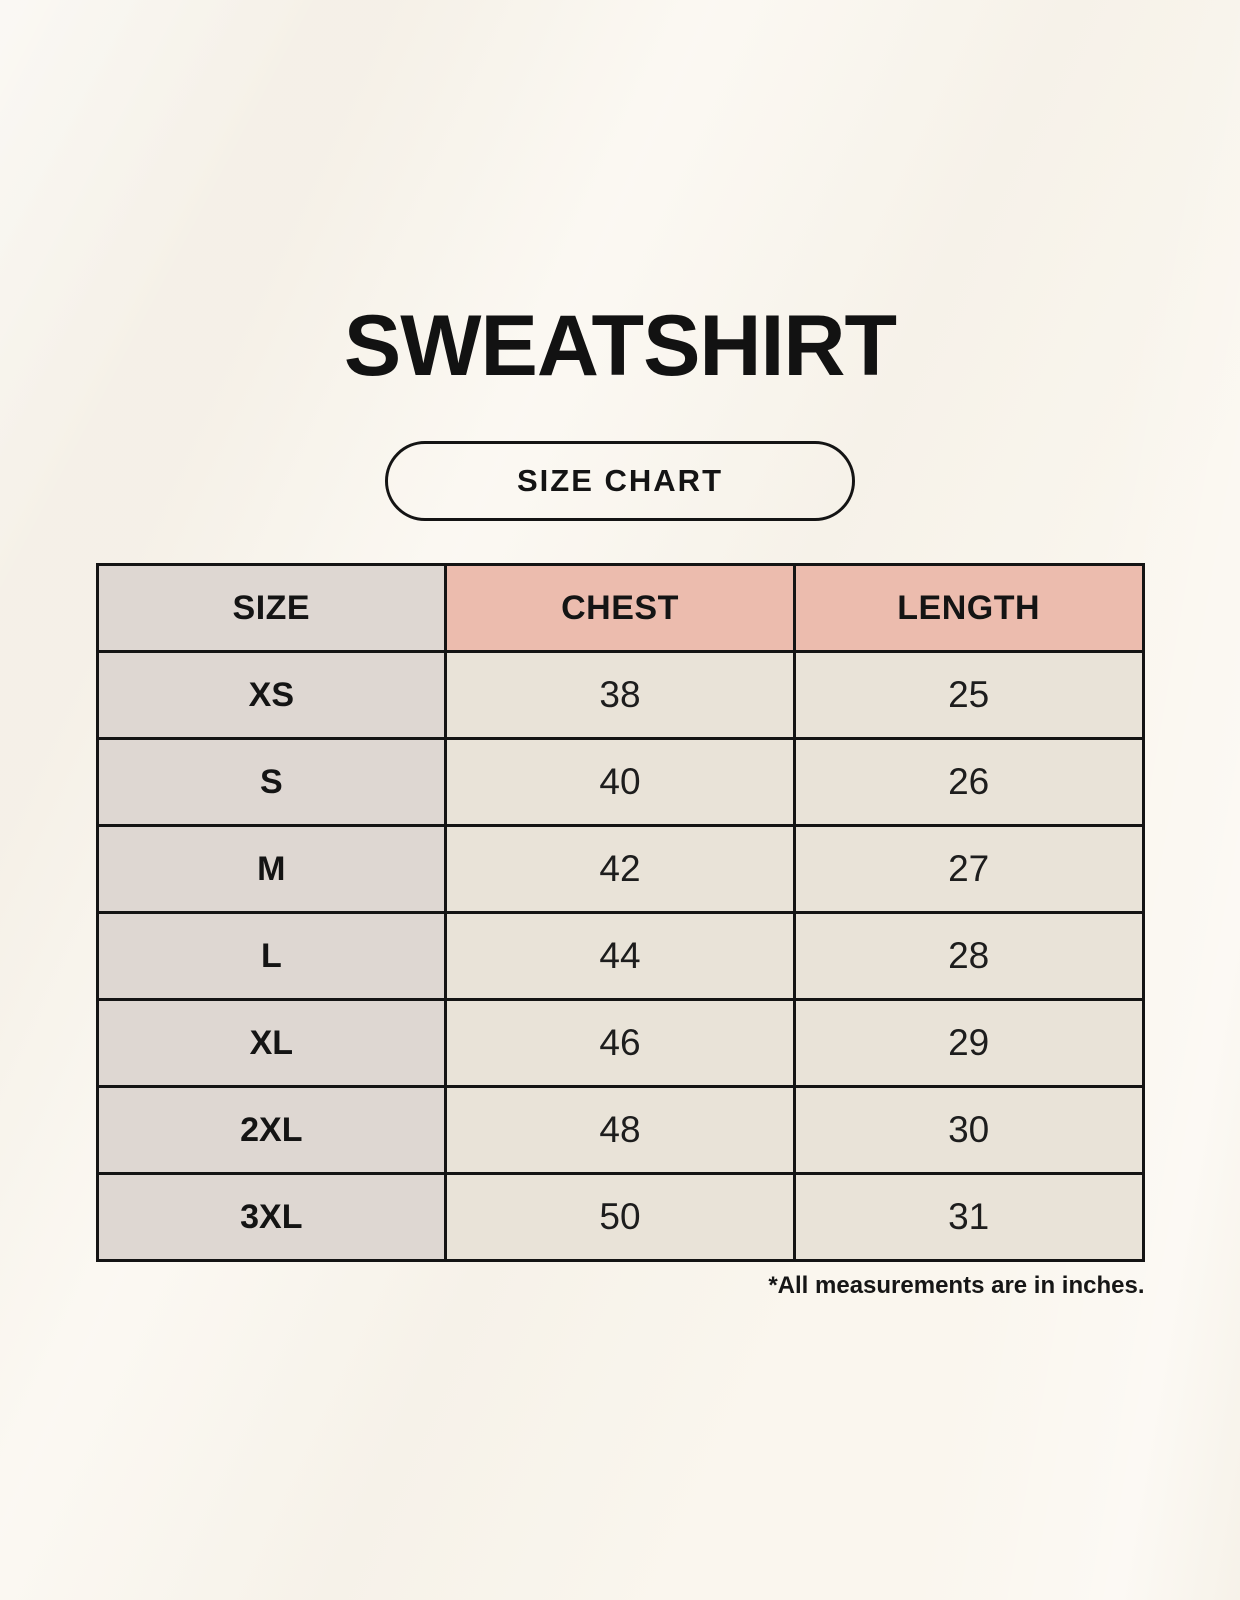 The height and width of the screenshot is (1600, 1240). I want to click on table-row: XS 38 25, so click(620, 695).